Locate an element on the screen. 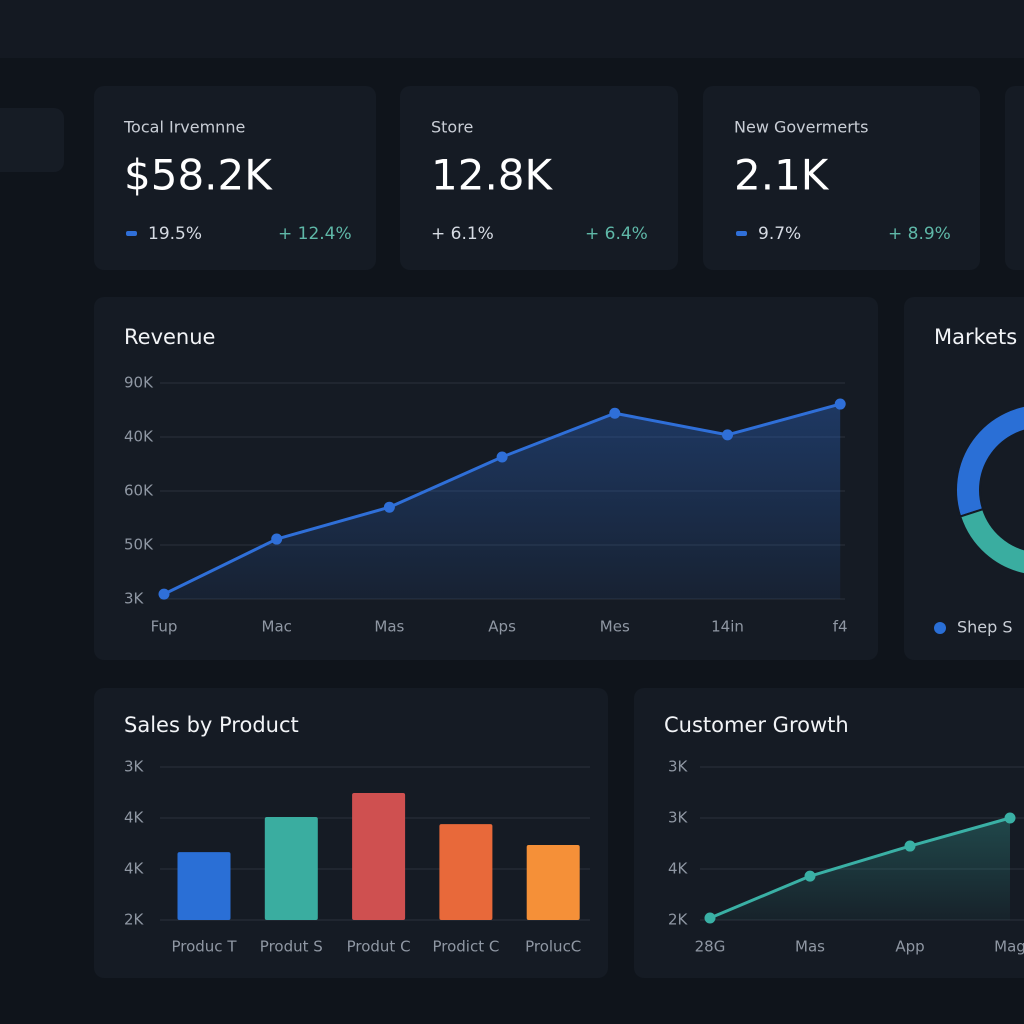 The height and width of the screenshot is (1024, 1024). kpi-change: + 6.4% is located at coordinates (616, 234).